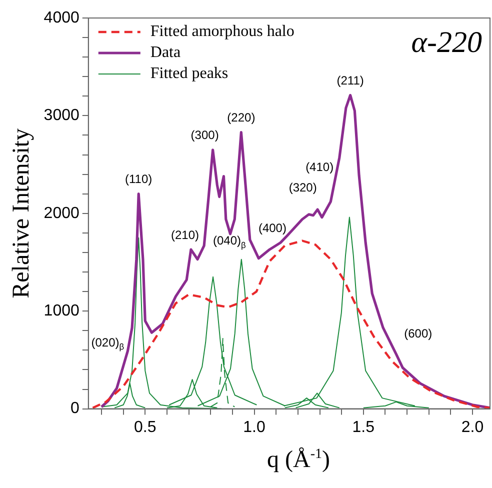 The height and width of the screenshot is (488, 492). I want to click on legend-label: Data, so click(165, 53).